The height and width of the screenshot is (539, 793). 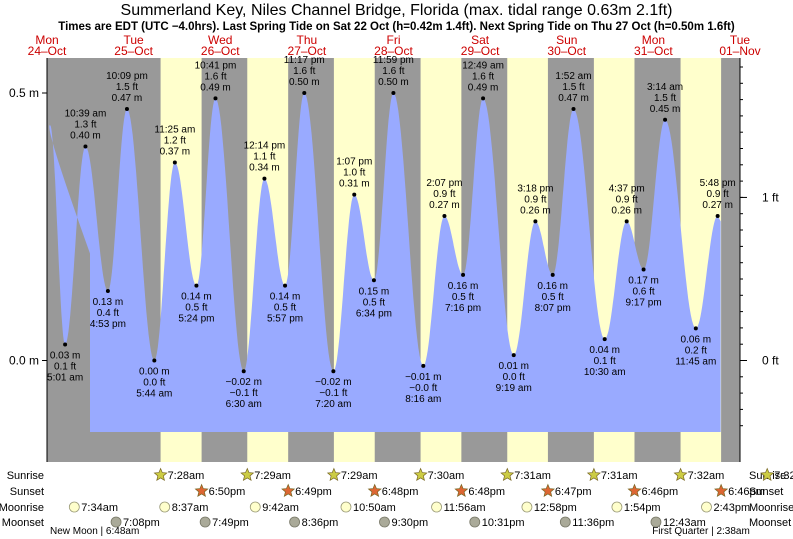 I want to click on tide-m-label: 0.04 m, so click(x=604, y=350).